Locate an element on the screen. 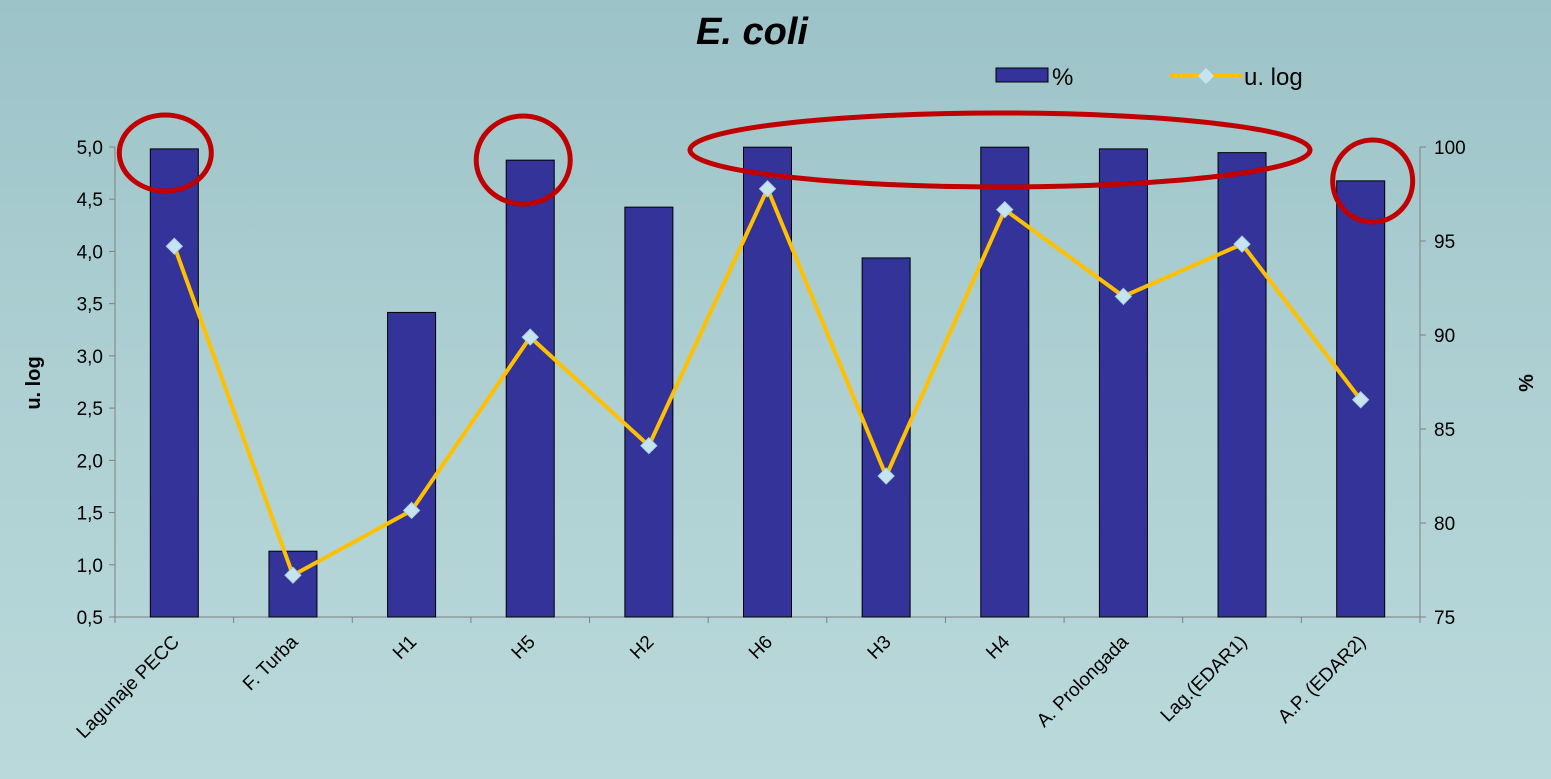 The image size is (1551, 779). legend-bar-swatch is located at coordinates (1022, 75).